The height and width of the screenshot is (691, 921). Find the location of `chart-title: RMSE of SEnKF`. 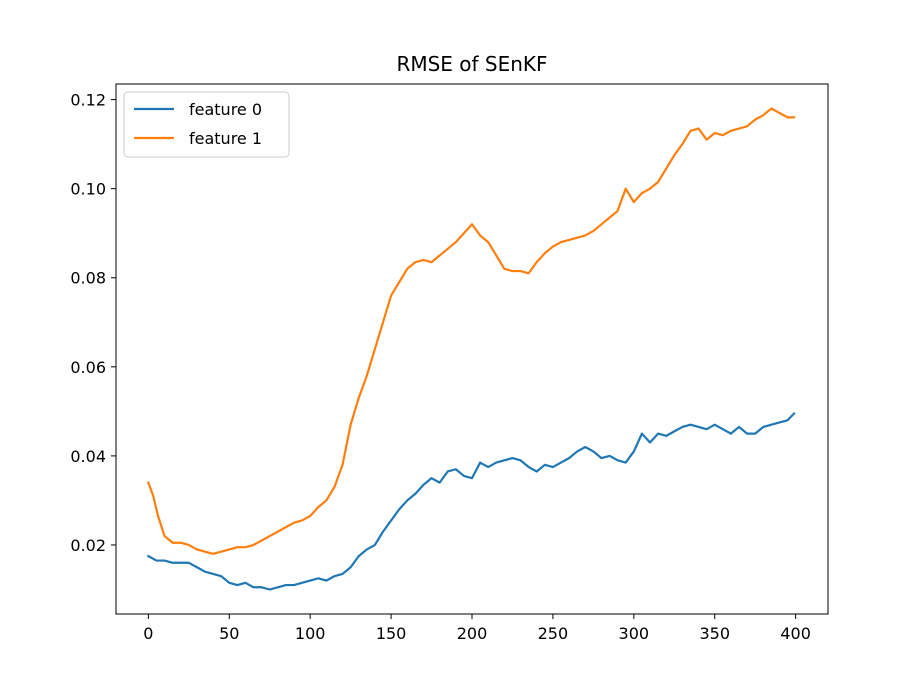

chart-title: RMSE of SEnKF is located at coordinates (471, 64).